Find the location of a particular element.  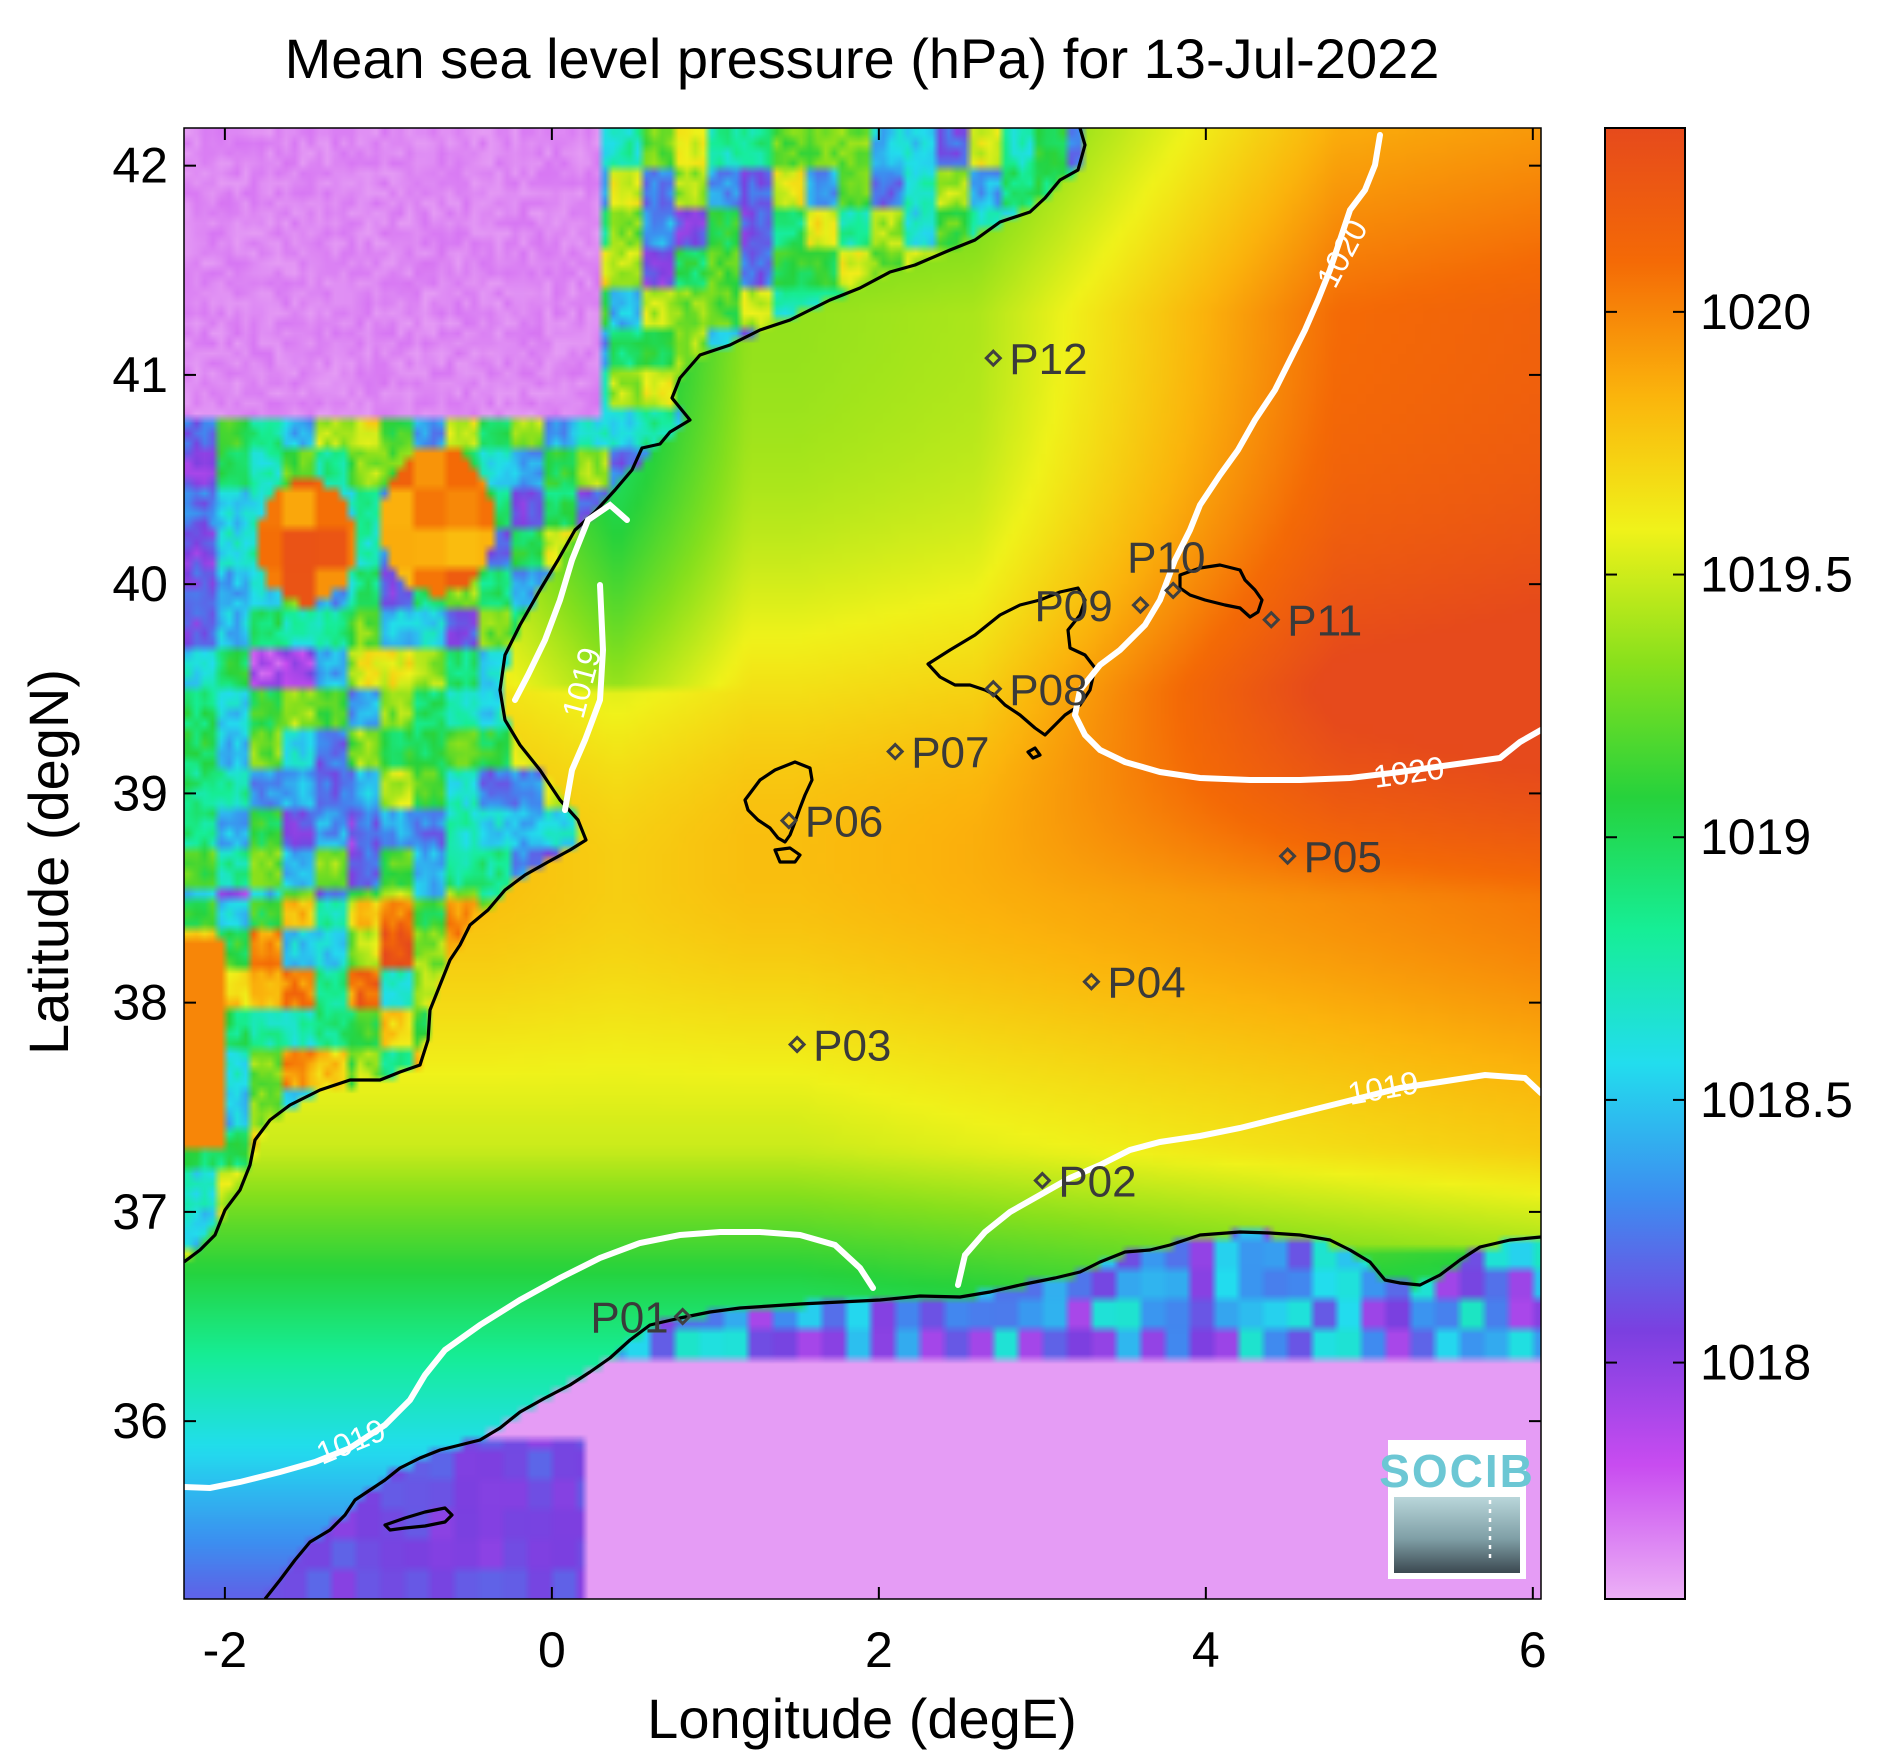

colorbar-tick-label: 1019 is located at coordinates (1755, 837).